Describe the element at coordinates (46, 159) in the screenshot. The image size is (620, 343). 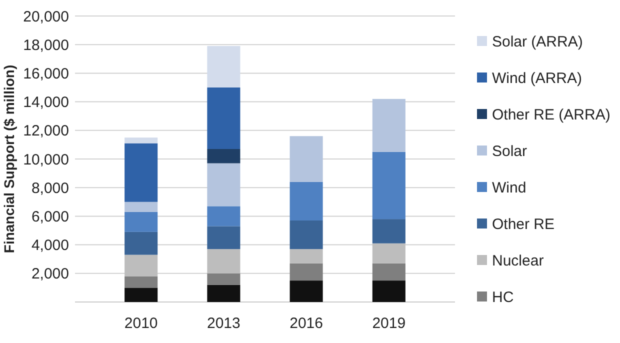
I see `y-tick-label: 10,000` at that location.